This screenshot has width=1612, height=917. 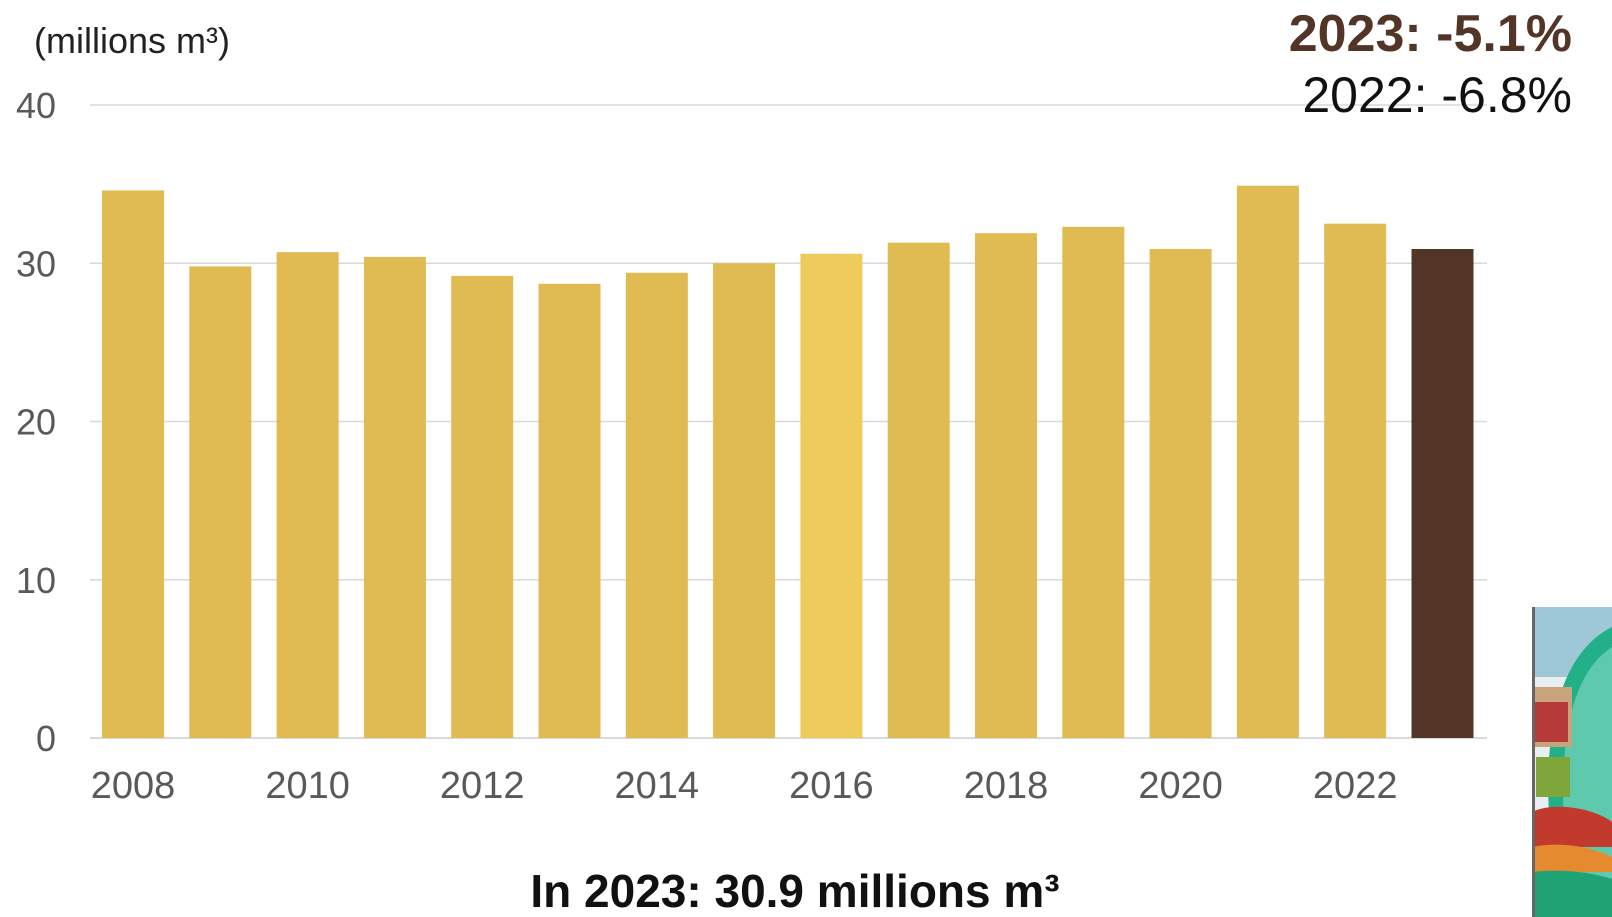 What do you see at coordinates (36, 263) in the screenshot?
I see `y-tick-label: 30` at bounding box center [36, 263].